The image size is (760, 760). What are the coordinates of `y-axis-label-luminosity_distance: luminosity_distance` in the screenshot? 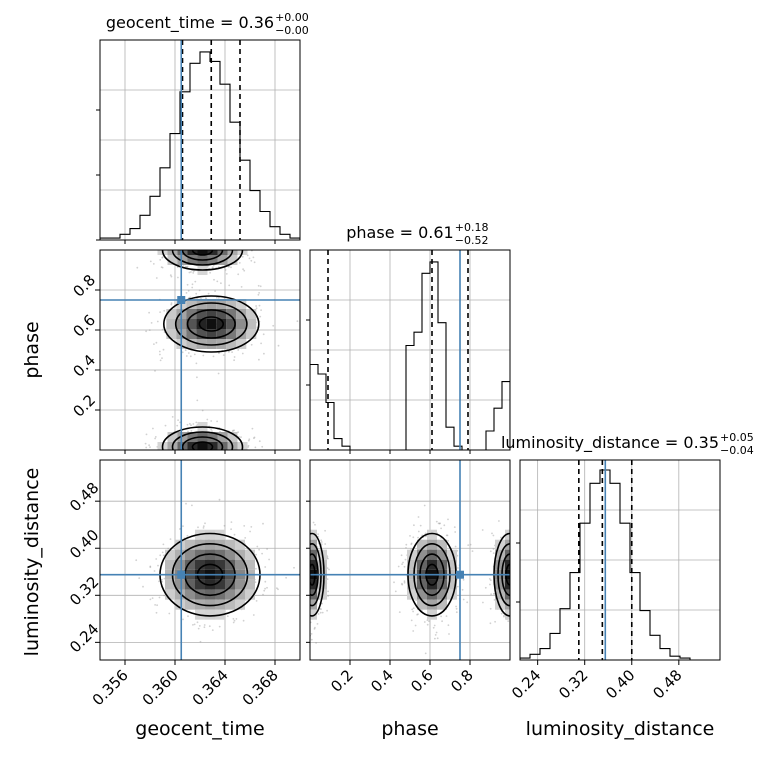 It's located at (32, 562).